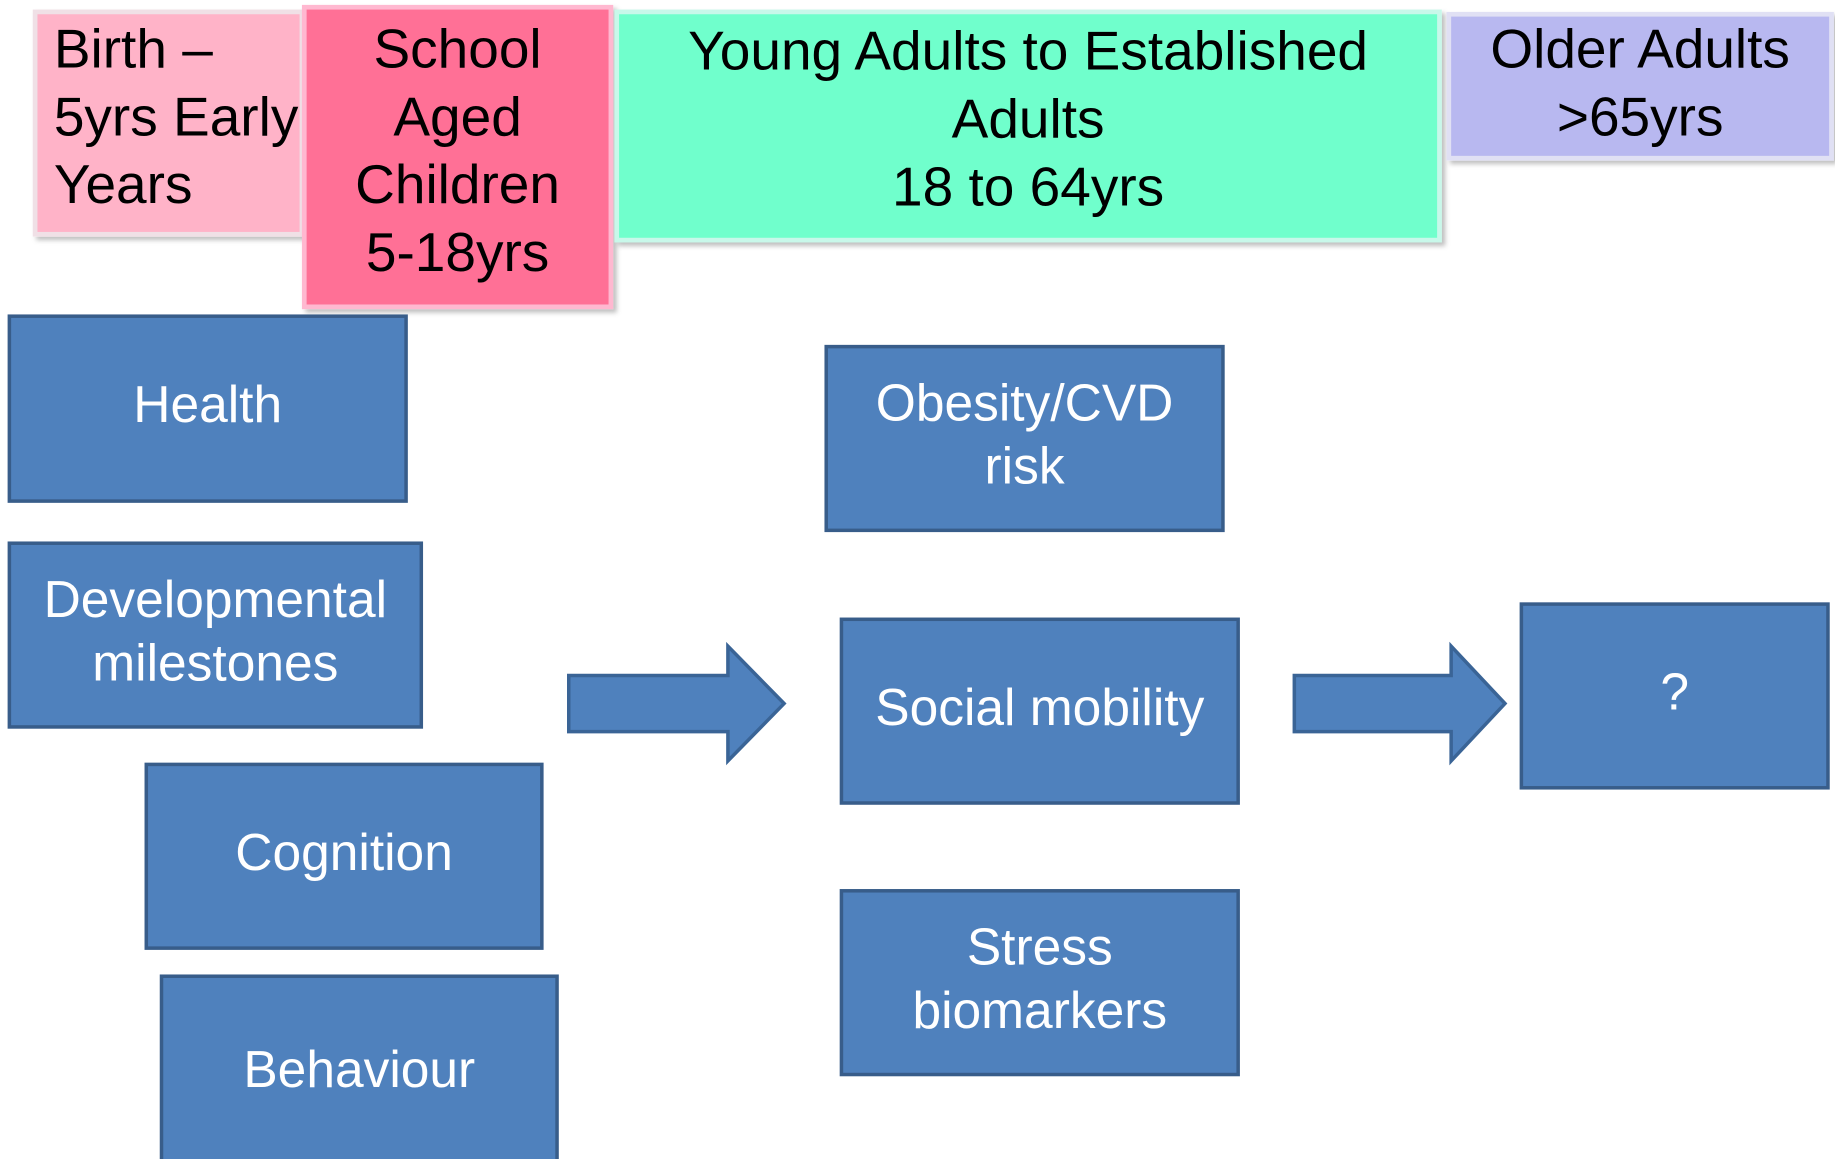 This screenshot has width=1835, height=1159. Describe the element at coordinates (1640, 116) in the screenshot. I see `stage-label: >65yrs` at that location.